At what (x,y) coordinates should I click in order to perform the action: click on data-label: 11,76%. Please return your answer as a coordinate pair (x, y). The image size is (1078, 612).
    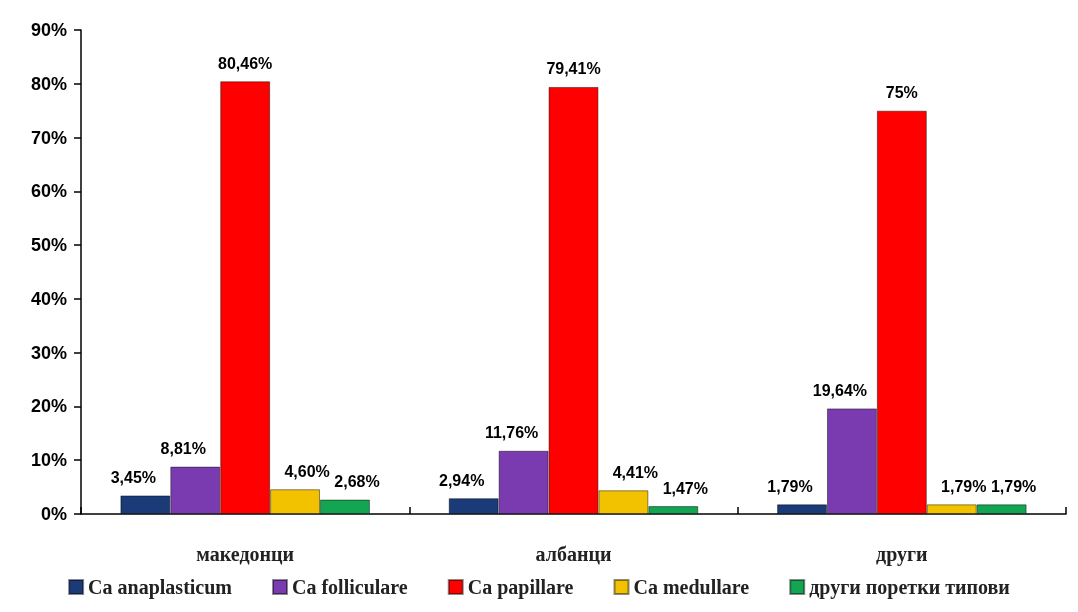
    Looking at the image, I should click on (511, 433).